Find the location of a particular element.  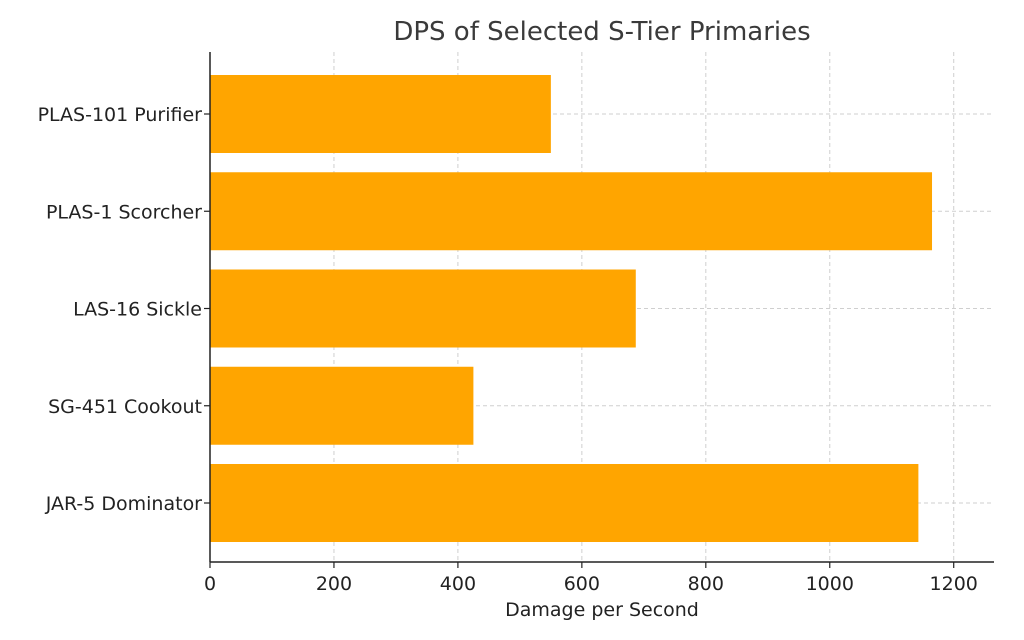

x-tick-label: 0 is located at coordinates (210, 584).